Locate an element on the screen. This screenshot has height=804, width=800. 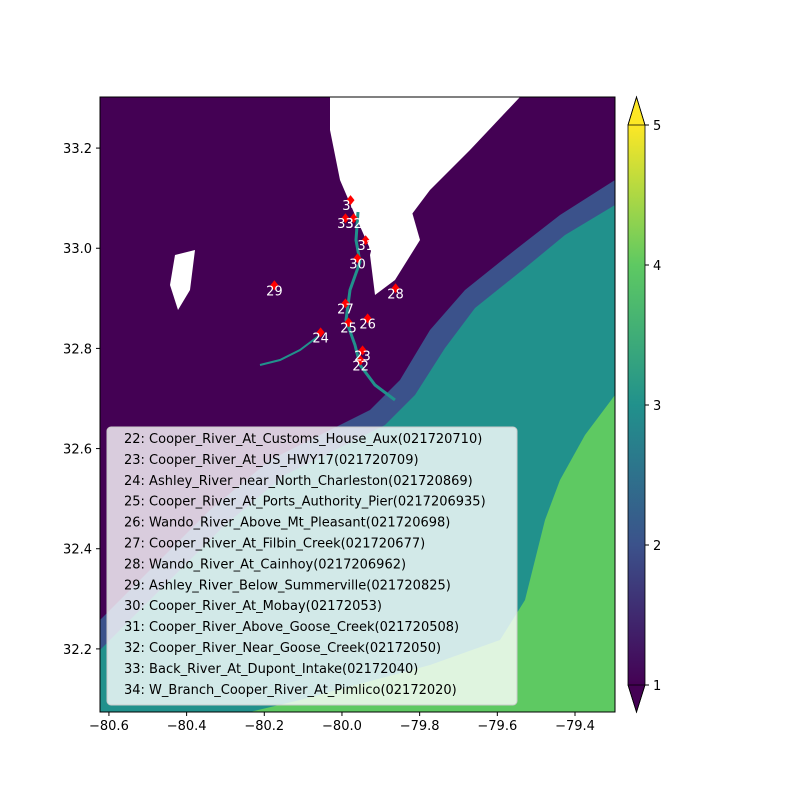
station-label: 25 is located at coordinates (348, 328).